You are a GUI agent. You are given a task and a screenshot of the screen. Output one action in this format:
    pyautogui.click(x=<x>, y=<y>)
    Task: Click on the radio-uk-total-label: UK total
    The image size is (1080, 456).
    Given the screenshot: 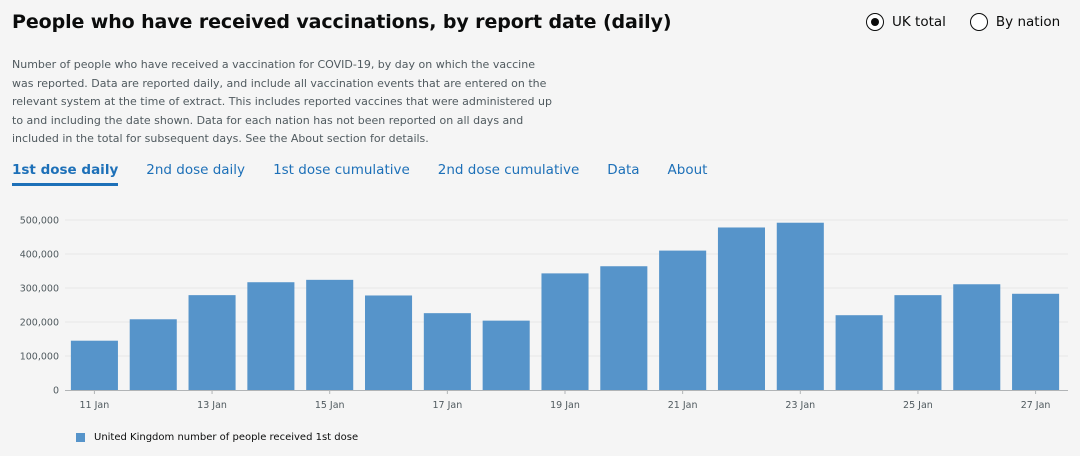 What is the action you would take?
    pyautogui.click(x=919, y=22)
    